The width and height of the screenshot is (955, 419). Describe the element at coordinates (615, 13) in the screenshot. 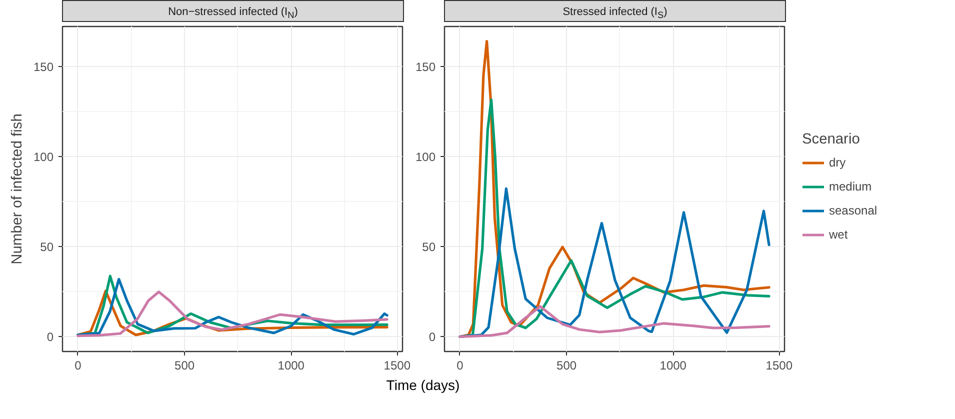

I see `chart-title: Stressed infected (I$_{S}$)` at that location.